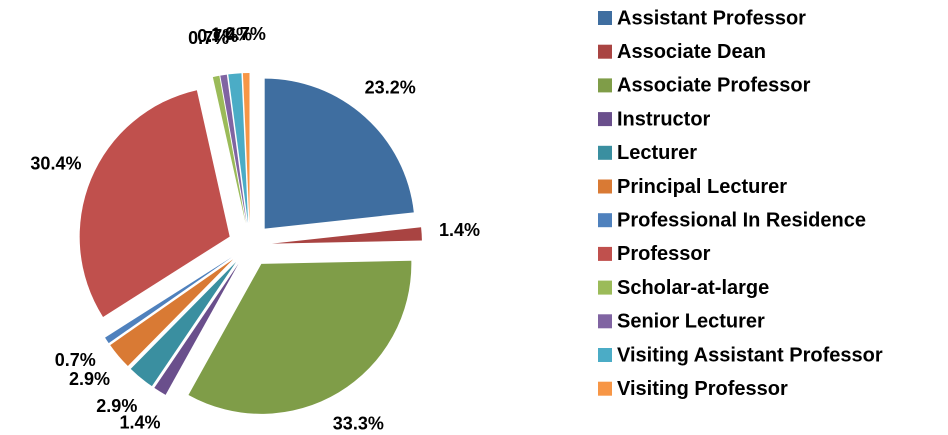  I want to click on legend-label: Assistant Professor, so click(711, 18).